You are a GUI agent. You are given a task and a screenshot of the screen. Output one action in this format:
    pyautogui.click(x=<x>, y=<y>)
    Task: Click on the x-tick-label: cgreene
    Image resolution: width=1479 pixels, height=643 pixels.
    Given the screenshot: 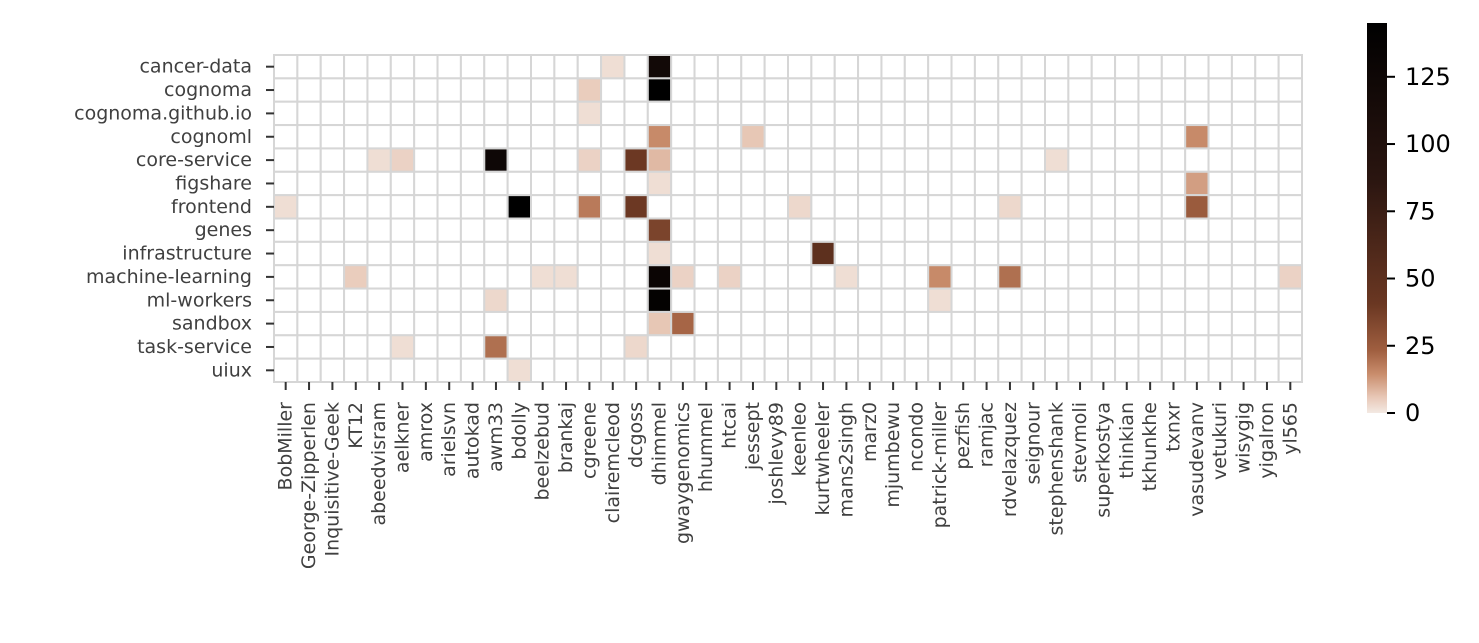 What is the action you would take?
    pyautogui.click(x=589, y=440)
    